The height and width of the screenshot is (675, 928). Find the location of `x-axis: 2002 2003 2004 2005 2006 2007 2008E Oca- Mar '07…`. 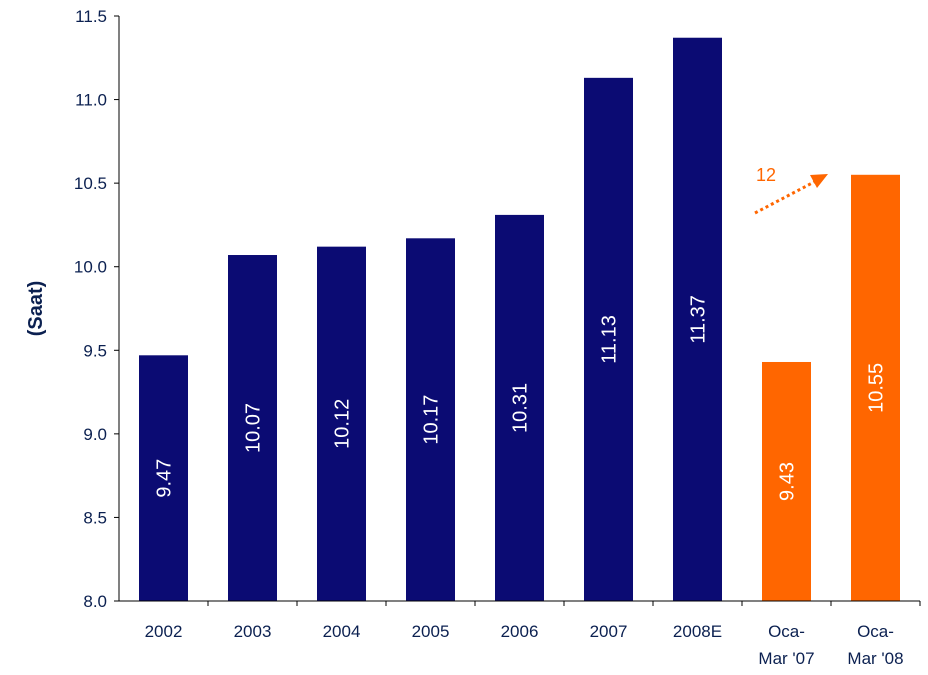

x-axis: 2002 2003 2004 2005 2006 2007 2008E Oca- Mar '07… is located at coordinates (533, 634).